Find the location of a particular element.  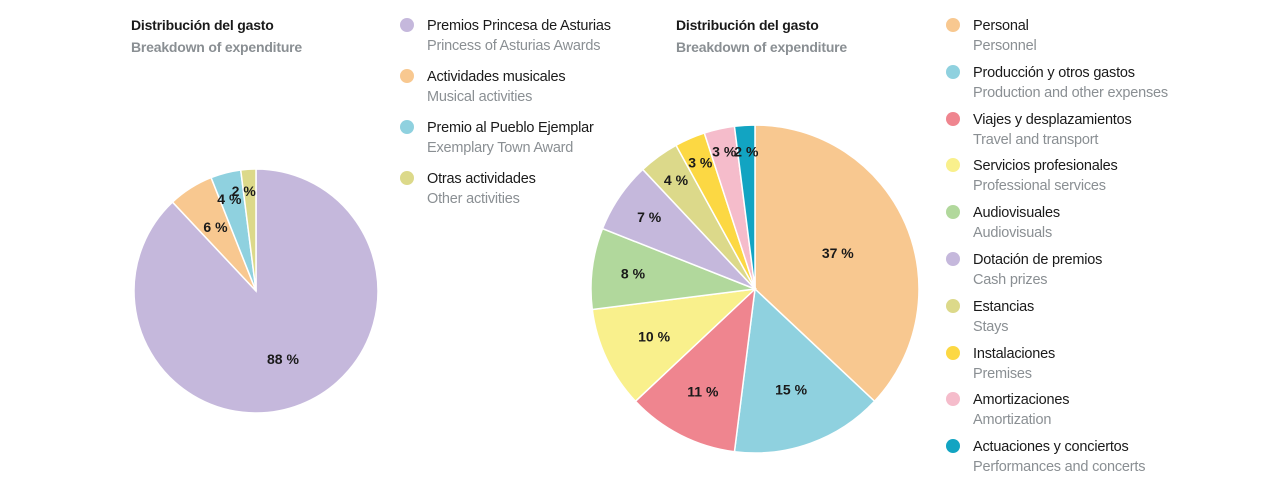

legend-item-musical-activities: Actividades musicales Musical activities is located at coordinates (482, 87).